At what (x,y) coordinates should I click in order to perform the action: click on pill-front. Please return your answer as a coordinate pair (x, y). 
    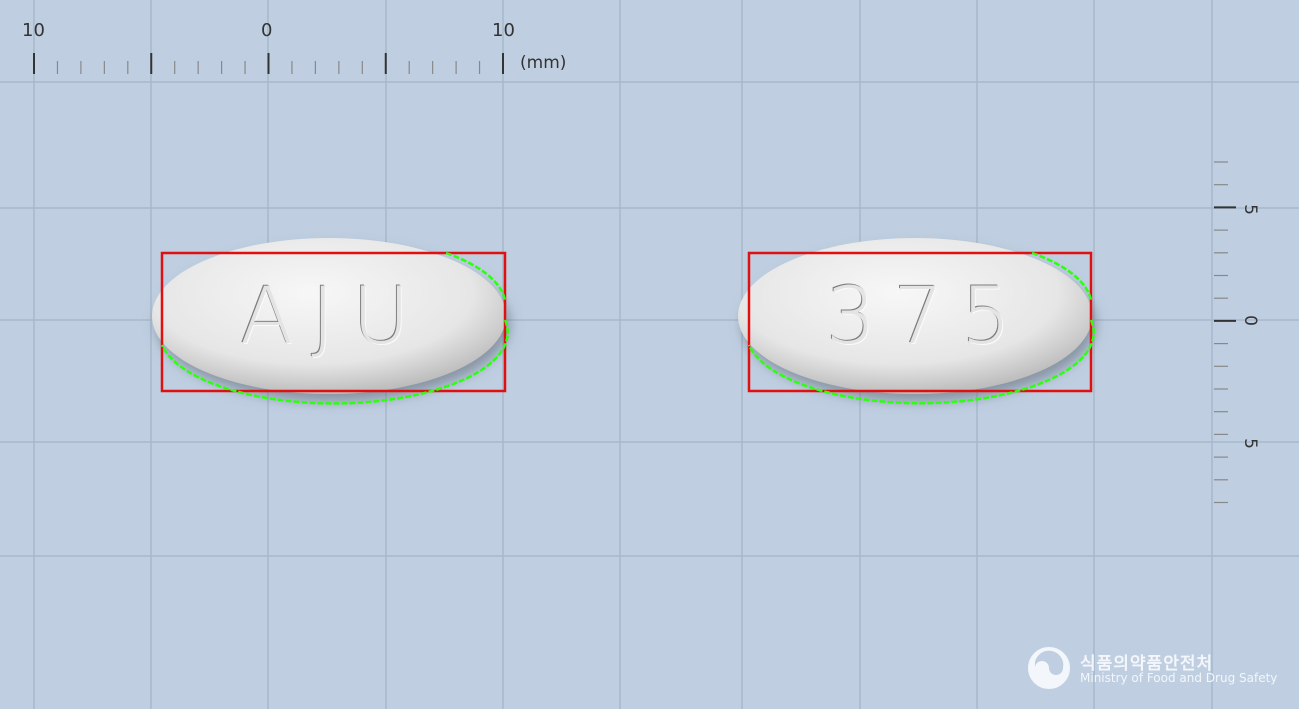
    Looking at the image, I should click on (330, 321).